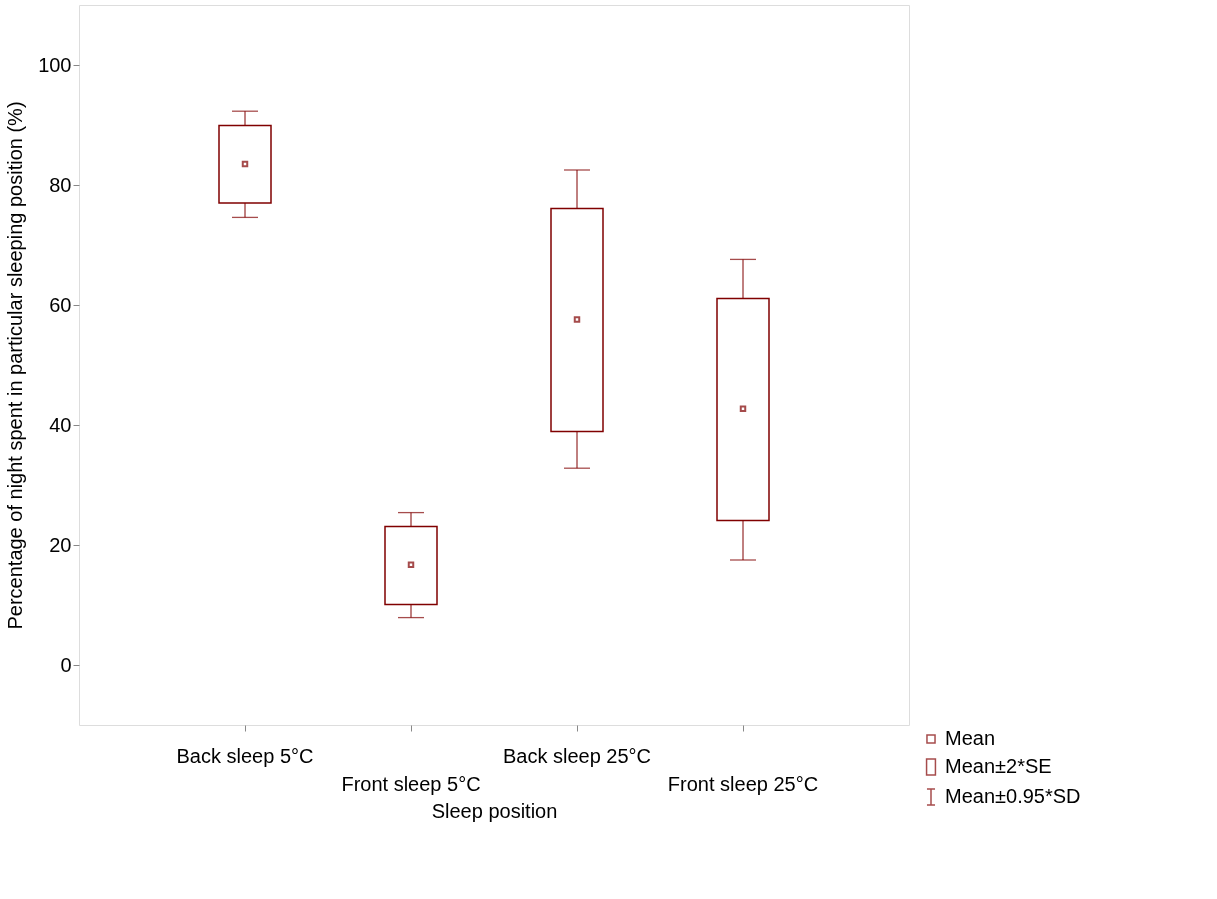 The height and width of the screenshot is (899, 1217). I want to click on x-tick-label: Back sleep 5°C, so click(245, 756).